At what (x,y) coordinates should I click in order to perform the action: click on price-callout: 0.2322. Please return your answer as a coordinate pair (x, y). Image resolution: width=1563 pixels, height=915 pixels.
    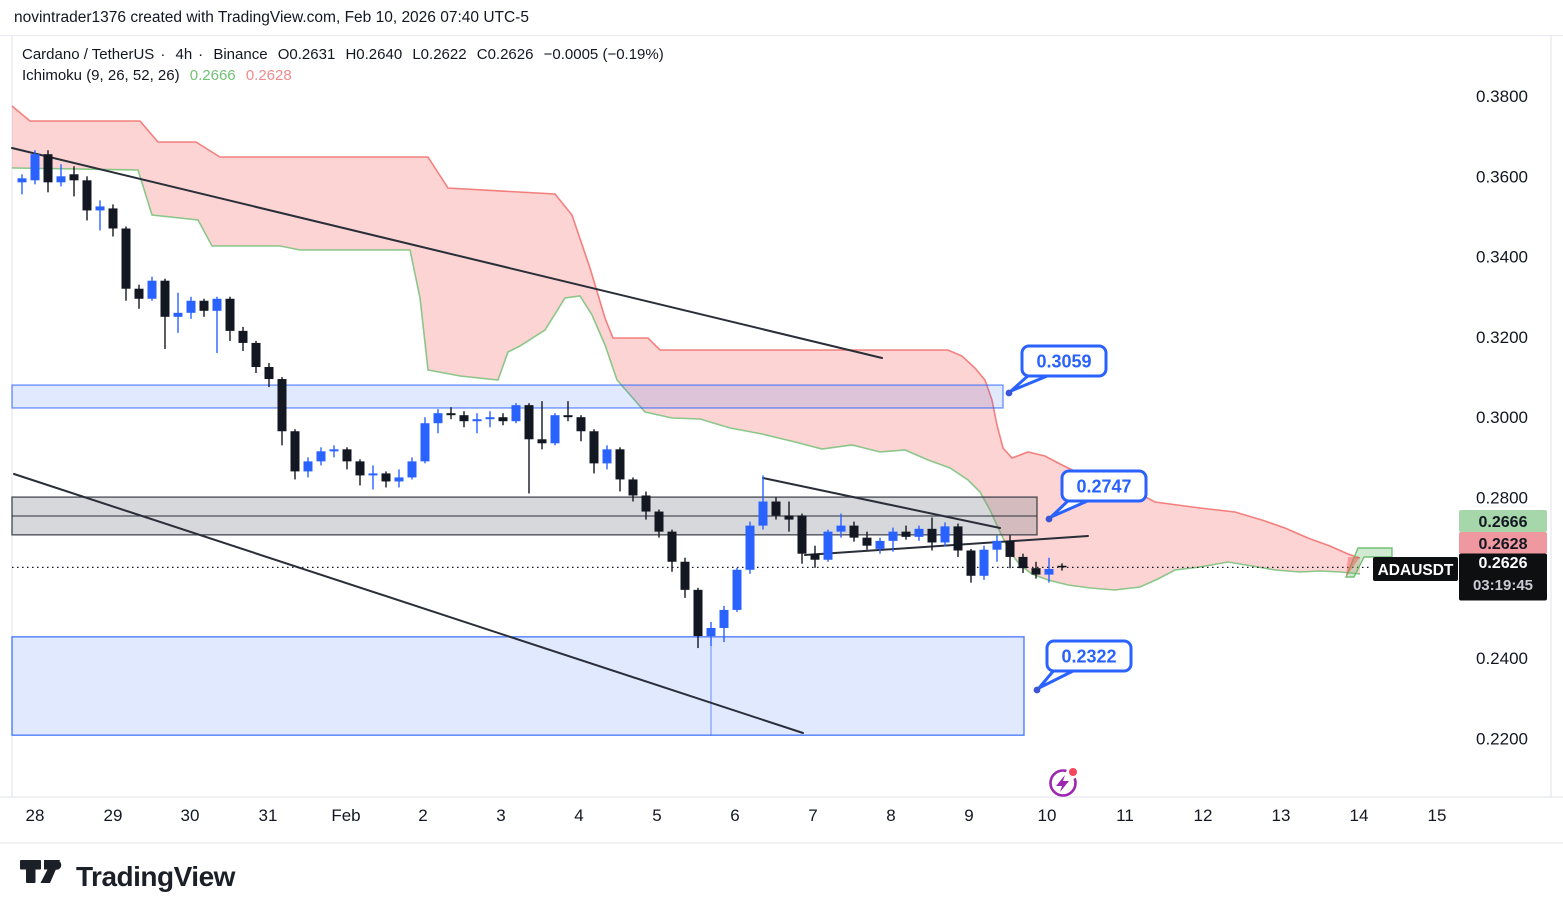
    Looking at the image, I should click on (1083, 666).